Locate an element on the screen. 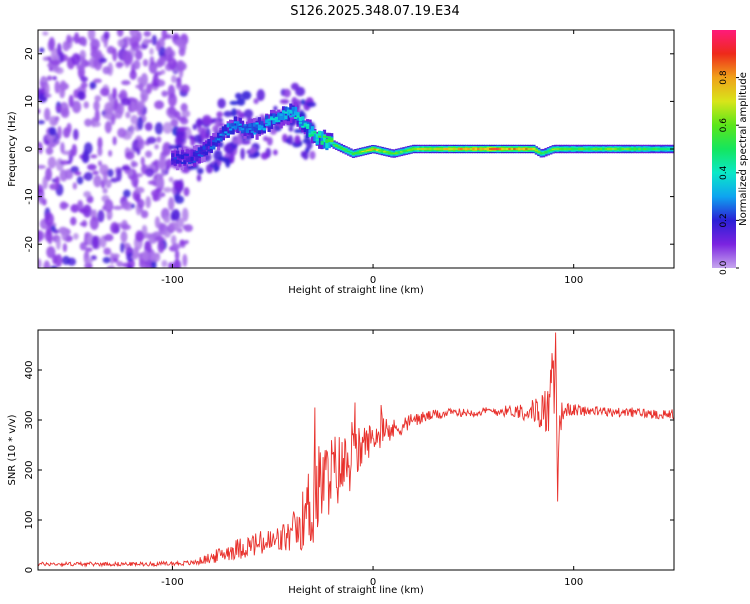 The height and width of the screenshot is (604, 750). spectrogram-ytick-label: -10 is located at coordinates (29, 196).